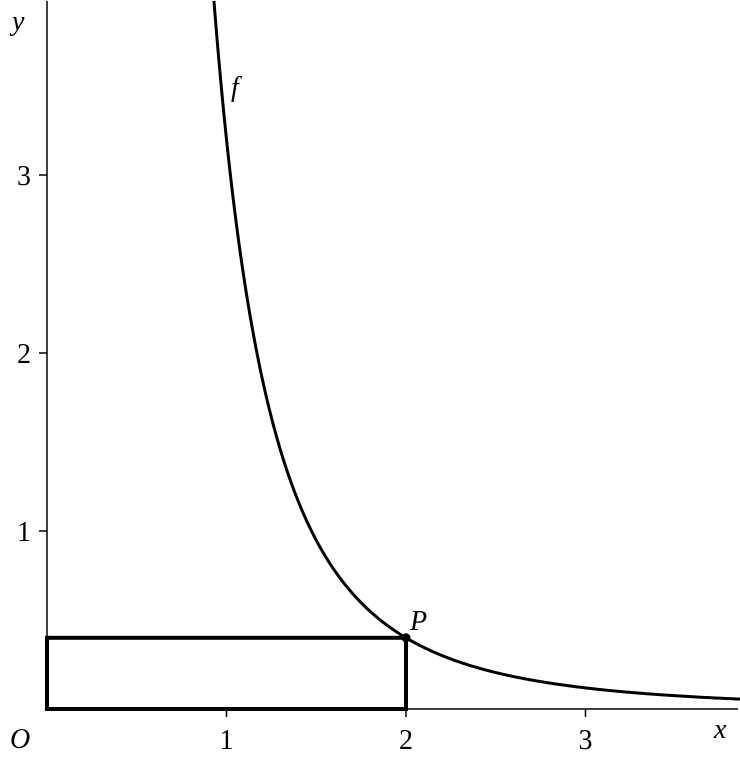  Describe the element at coordinates (406, 638) in the screenshot. I see `point-p` at that location.